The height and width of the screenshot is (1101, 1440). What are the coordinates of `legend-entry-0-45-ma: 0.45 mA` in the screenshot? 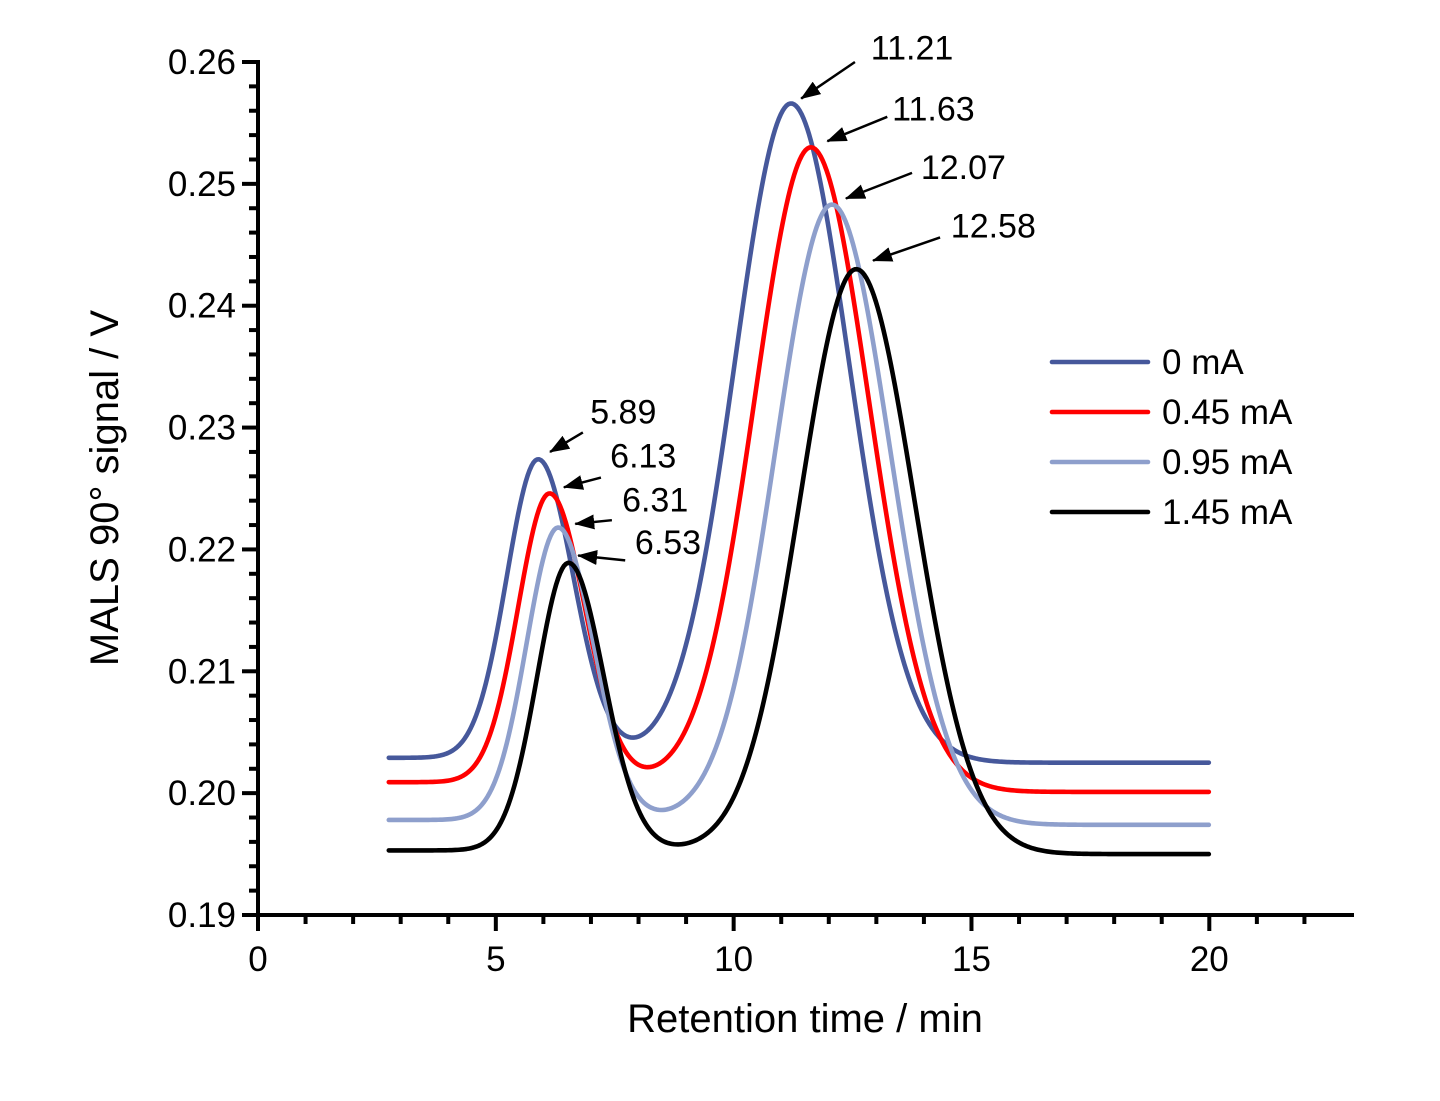 It's located at (1171, 412).